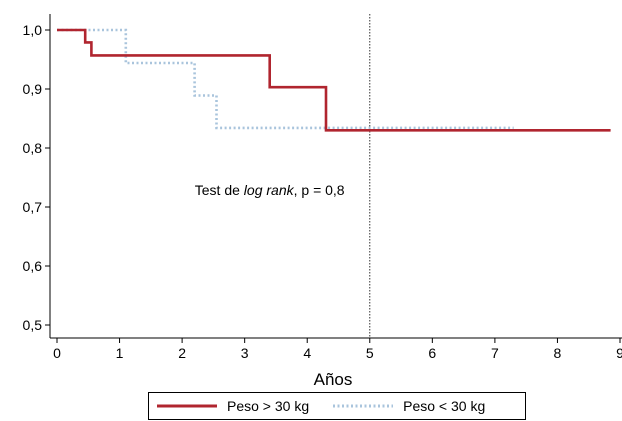  What do you see at coordinates (268, 406) in the screenshot?
I see `legend-label-peso-mayor: Peso > 30 kg` at bounding box center [268, 406].